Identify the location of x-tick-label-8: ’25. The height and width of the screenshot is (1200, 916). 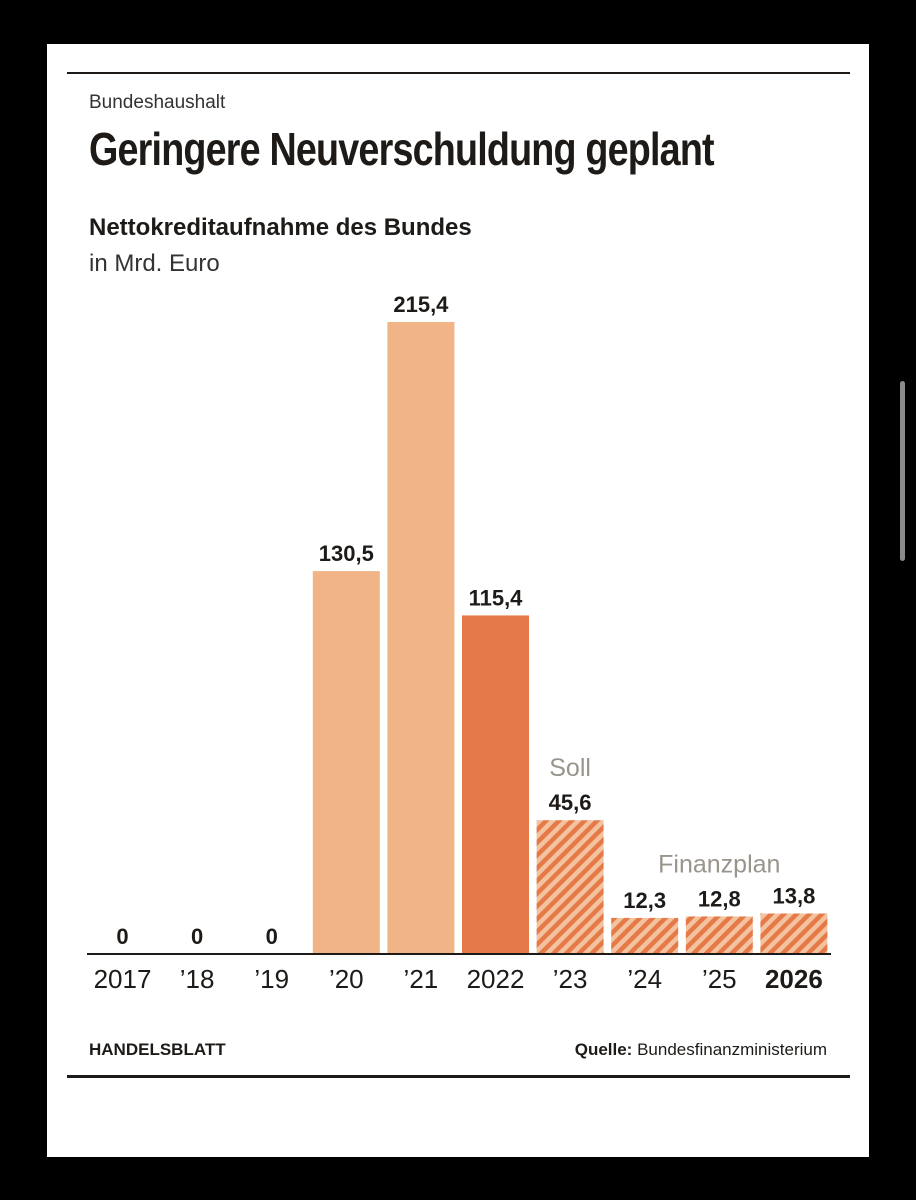
(719, 979).